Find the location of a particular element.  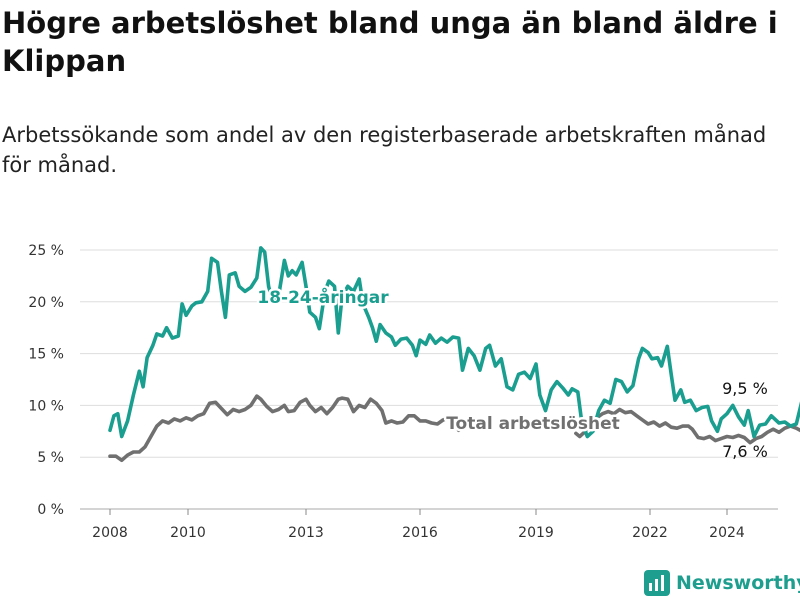

y-tick-label: 0 % is located at coordinates (50, 510).